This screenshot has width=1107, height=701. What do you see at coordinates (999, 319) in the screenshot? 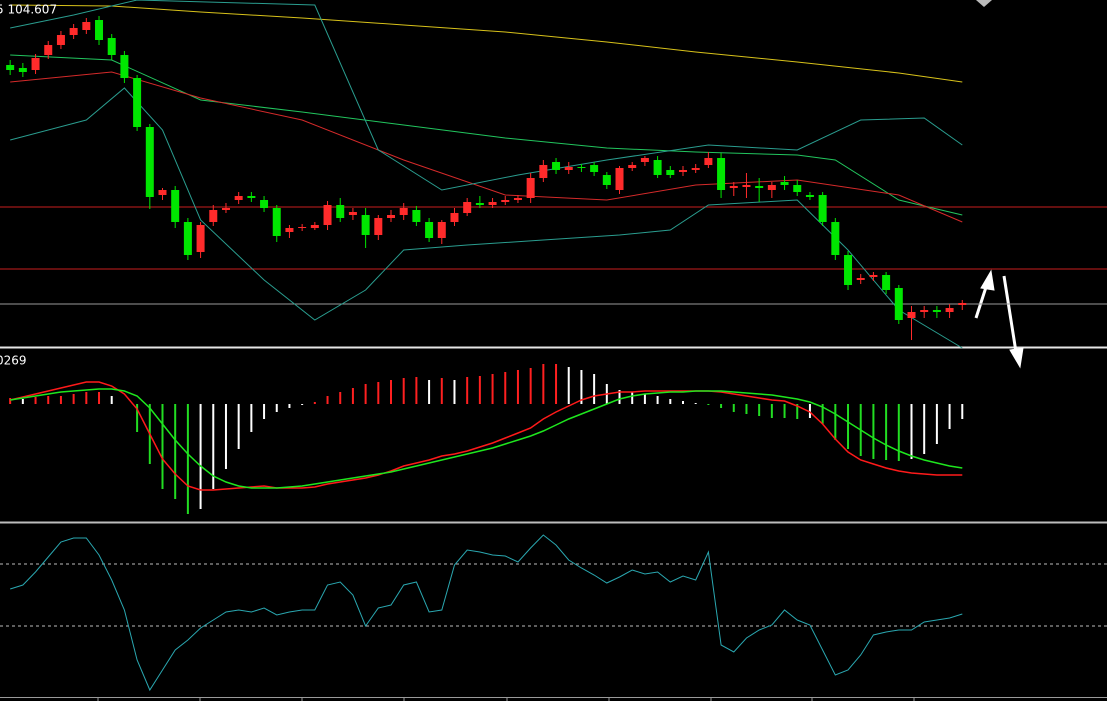
I see `annotation-arrows` at bounding box center [999, 319].